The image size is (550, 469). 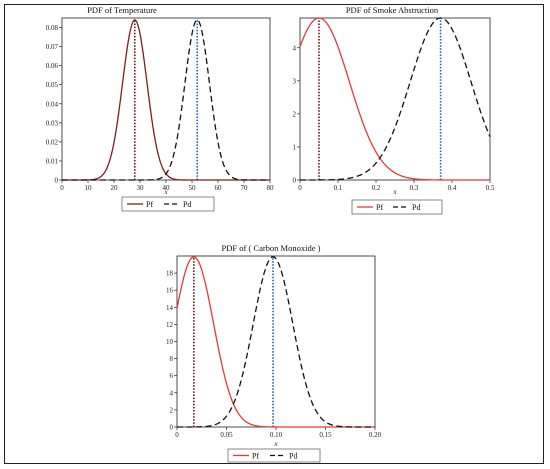 What do you see at coordinates (271, 188) in the screenshot?
I see `x-tick-label: 80` at bounding box center [271, 188].